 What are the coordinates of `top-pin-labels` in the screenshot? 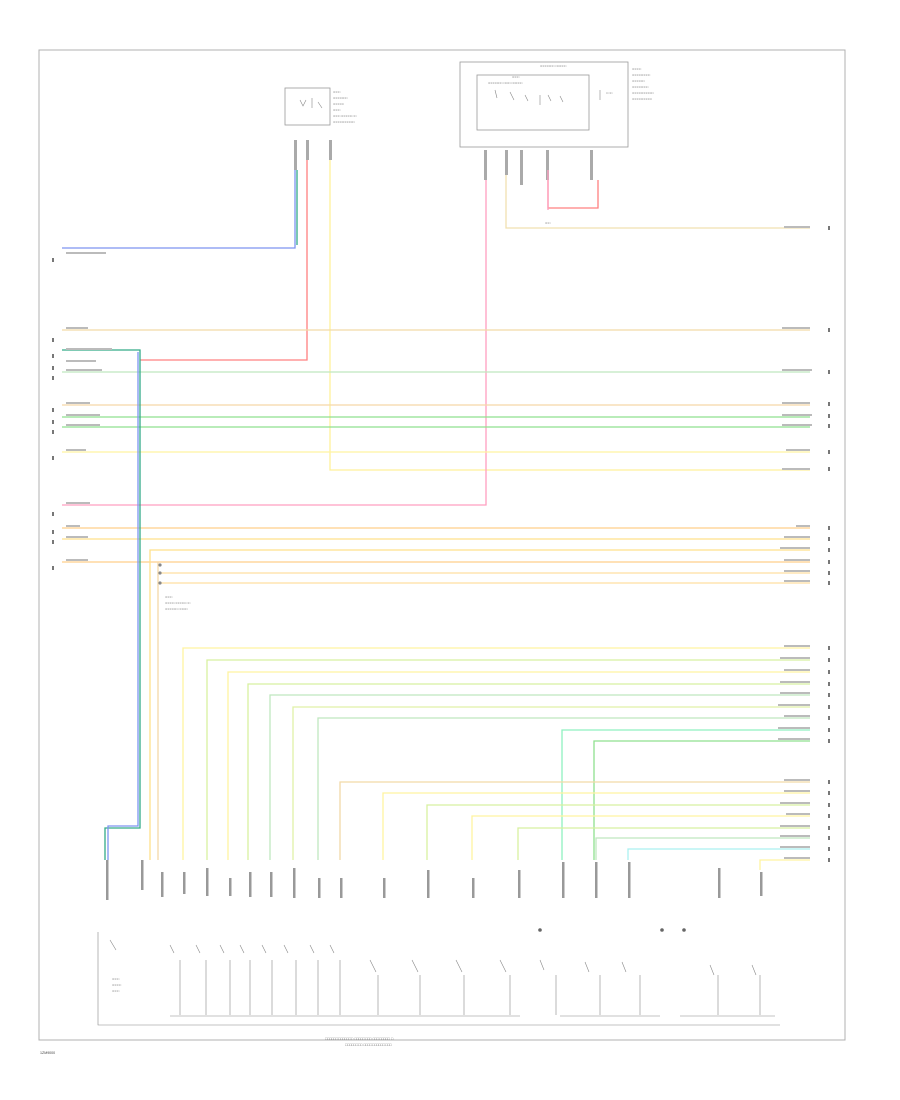 It's located at (443, 162).